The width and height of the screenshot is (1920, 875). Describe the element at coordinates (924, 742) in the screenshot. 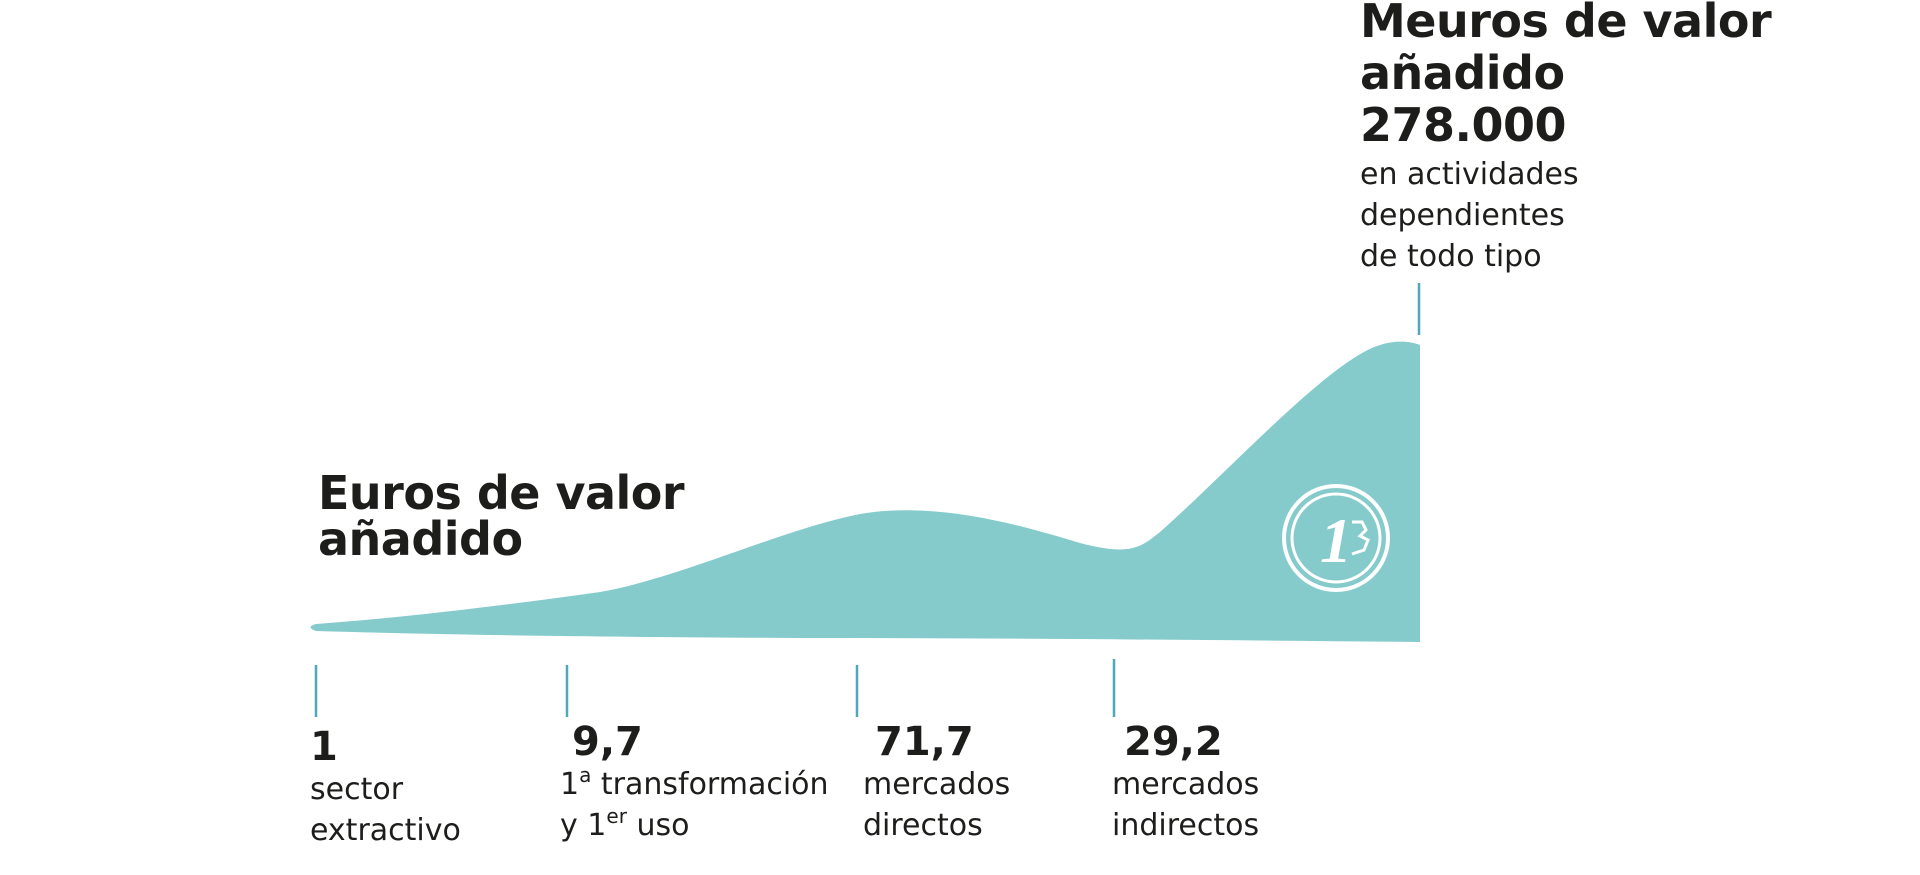

I see `stage-value: 71,7` at that location.